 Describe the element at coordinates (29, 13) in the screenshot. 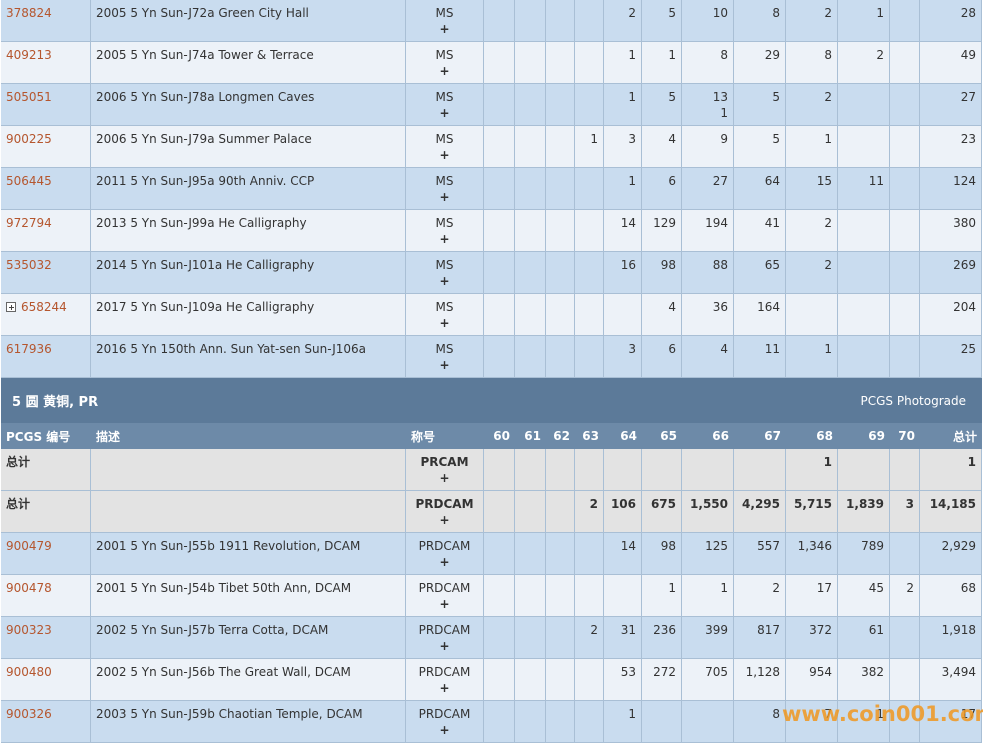

I see `pcgs-number: 378824` at that location.